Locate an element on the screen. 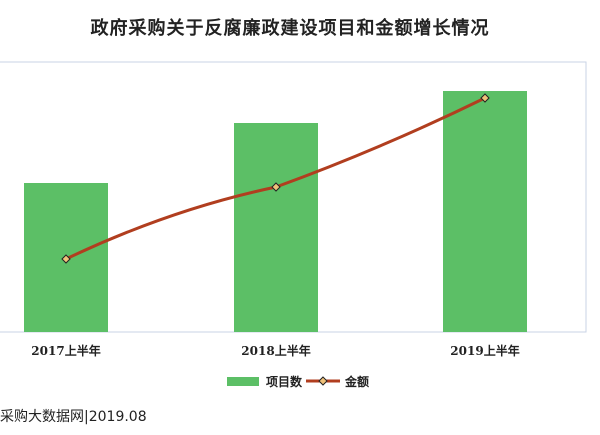 This screenshot has height=435, width=600. legend-swatch-marker is located at coordinates (323, 381).